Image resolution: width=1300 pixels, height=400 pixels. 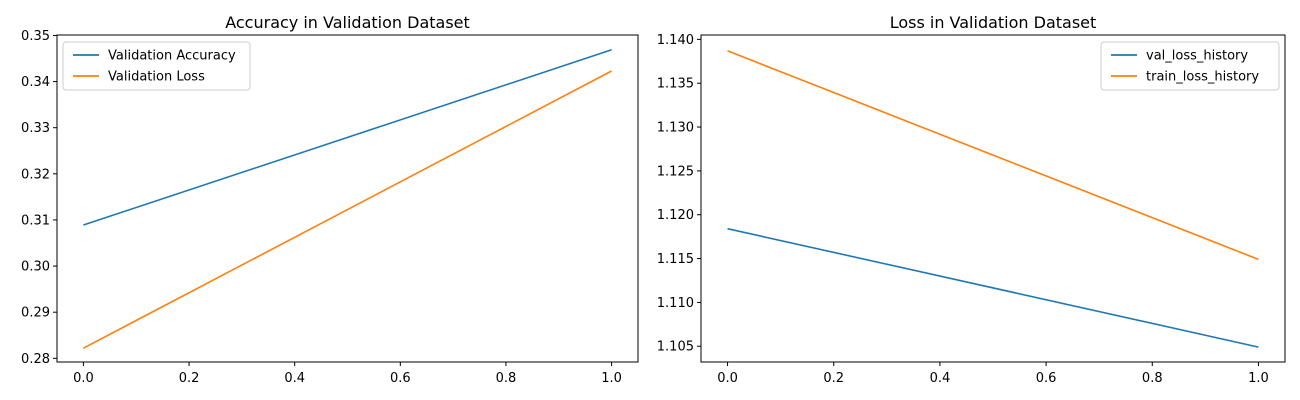 What do you see at coordinates (35, 313) in the screenshot?
I see `y-tick-label: 0.29` at bounding box center [35, 313].